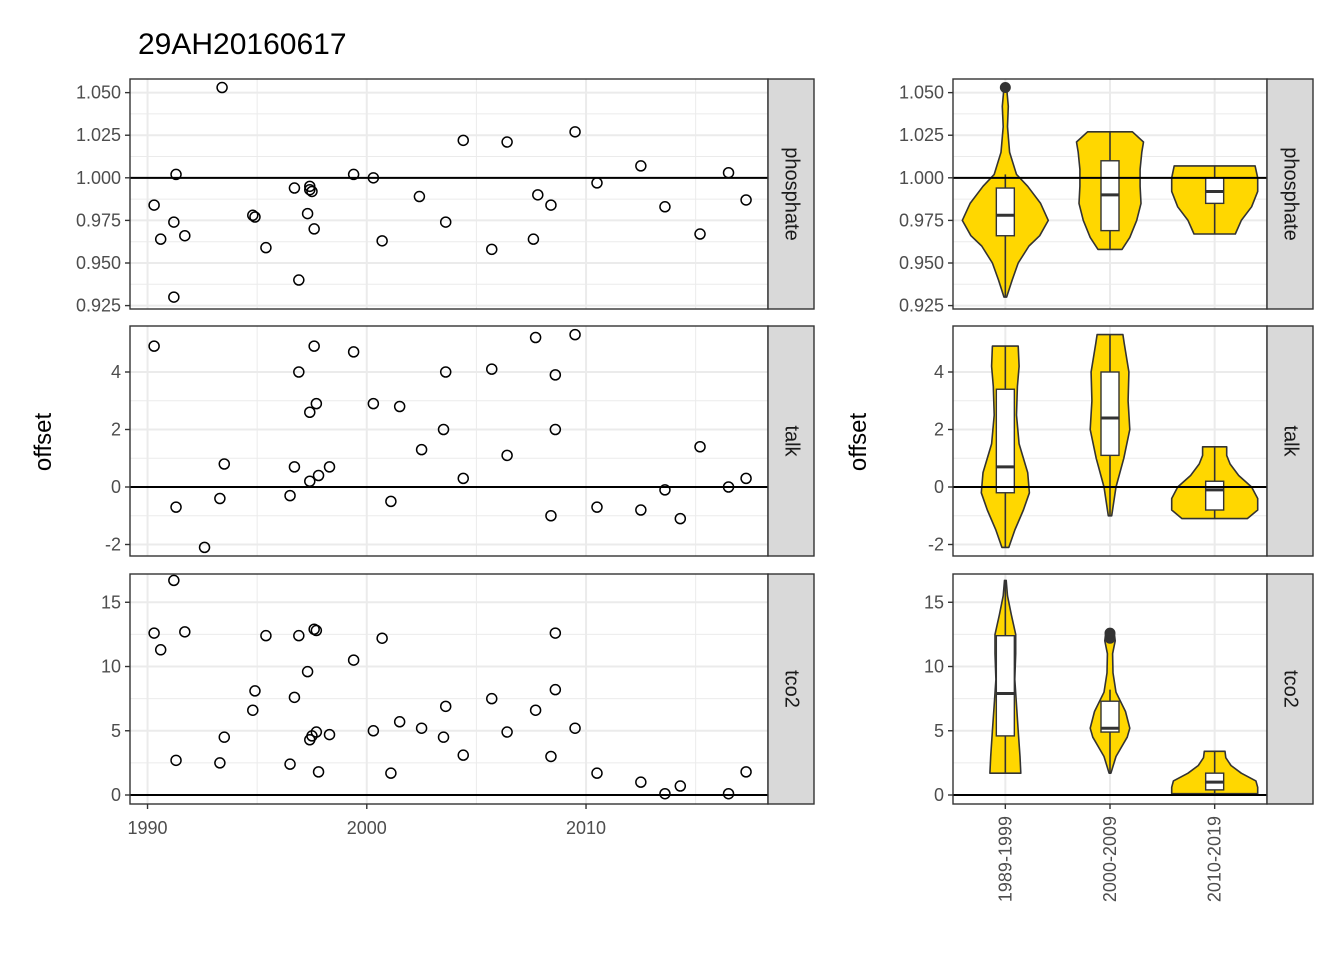 Image resolution: width=1344 pixels, height=960 pixels. Describe the element at coordinates (242, 44) in the screenshot. I see `chart-title: 29AH20160617` at that location.